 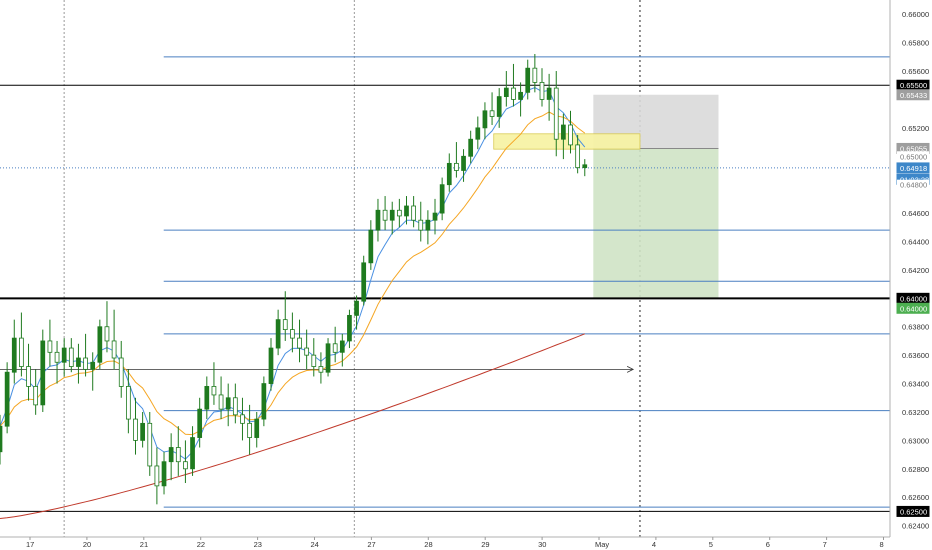 What do you see at coordinates (882, 544) in the screenshot?
I see `time-tick-label: 8` at bounding box center [882, 544].